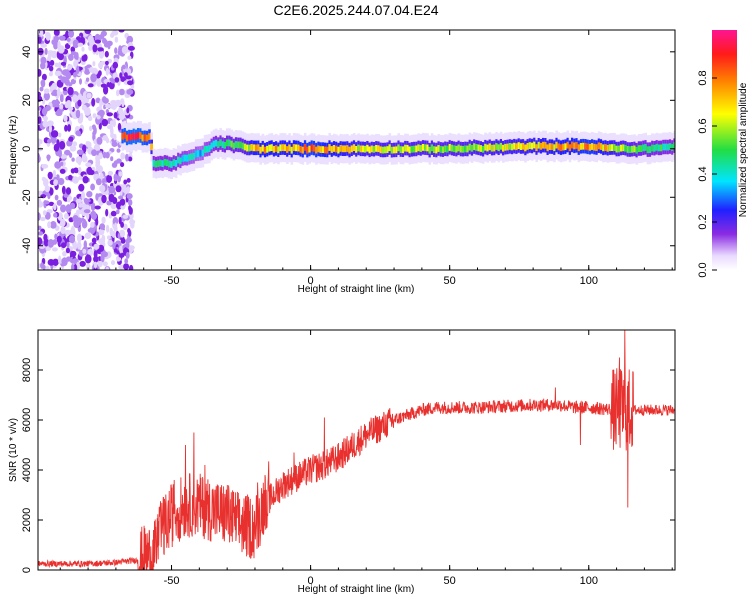 This screenshot has height=600, width=750. I want to click on x-tick-label: -50, so click(172, 281).